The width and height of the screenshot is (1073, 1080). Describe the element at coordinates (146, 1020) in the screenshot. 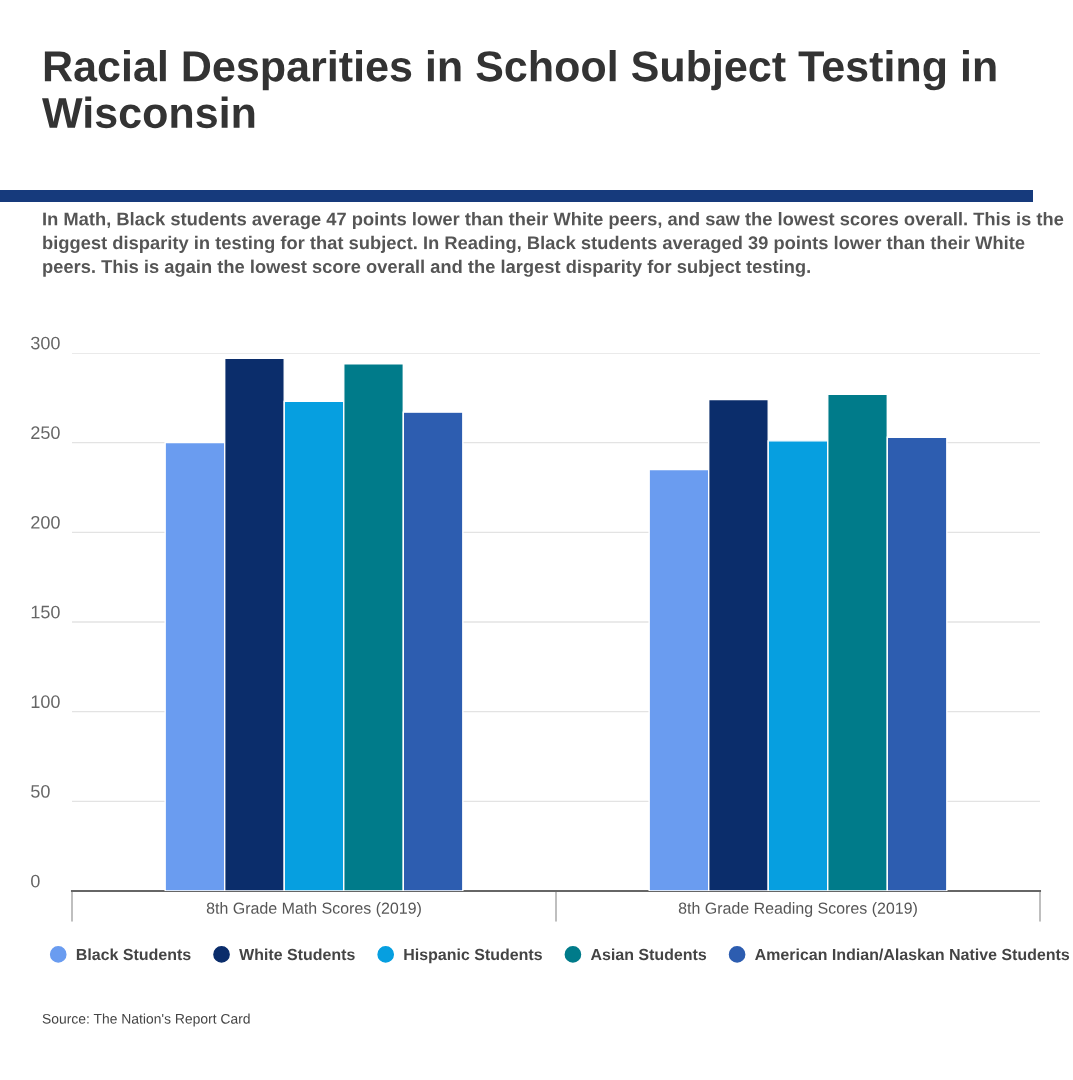

I see `source-note: Source: The Nation's Report Card` at that location.